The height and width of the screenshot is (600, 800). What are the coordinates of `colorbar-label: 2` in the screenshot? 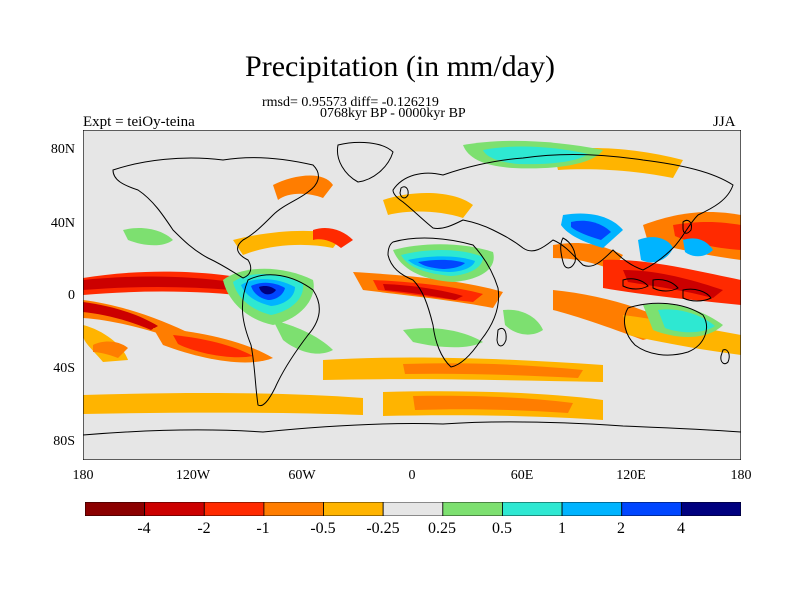 It's located at (621, 528).